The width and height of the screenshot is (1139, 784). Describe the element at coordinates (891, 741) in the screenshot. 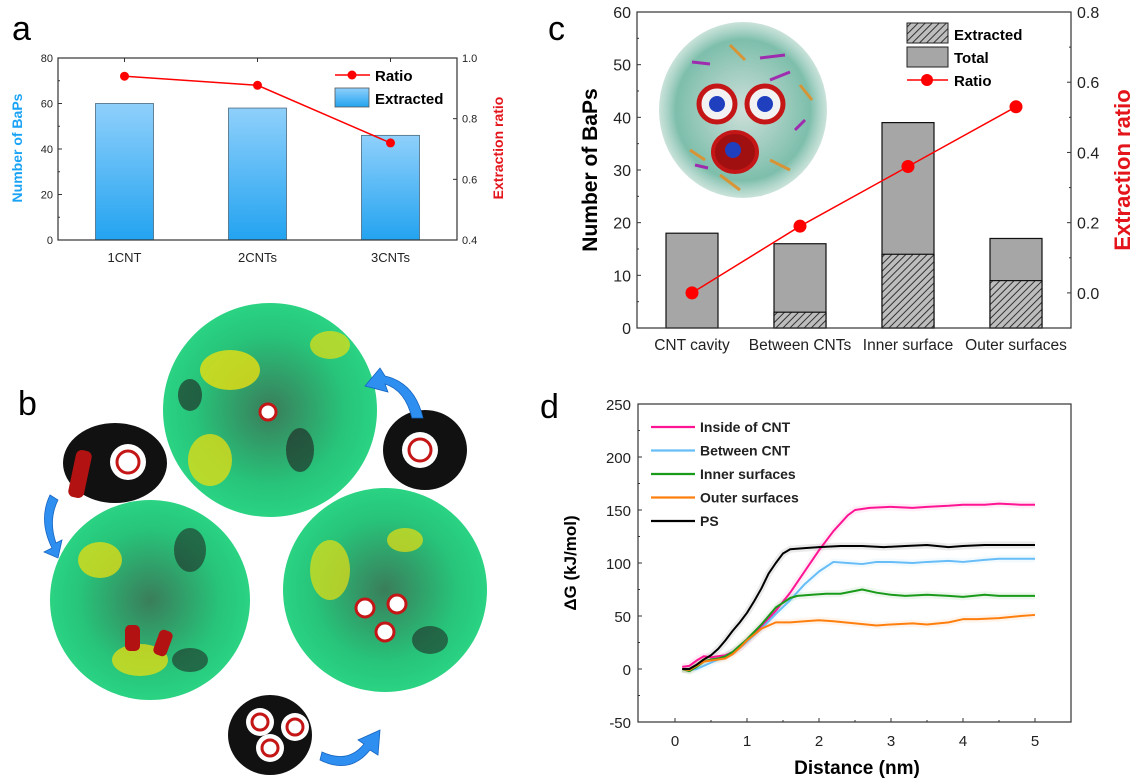

I see `x-tick-label: 3` at that location.